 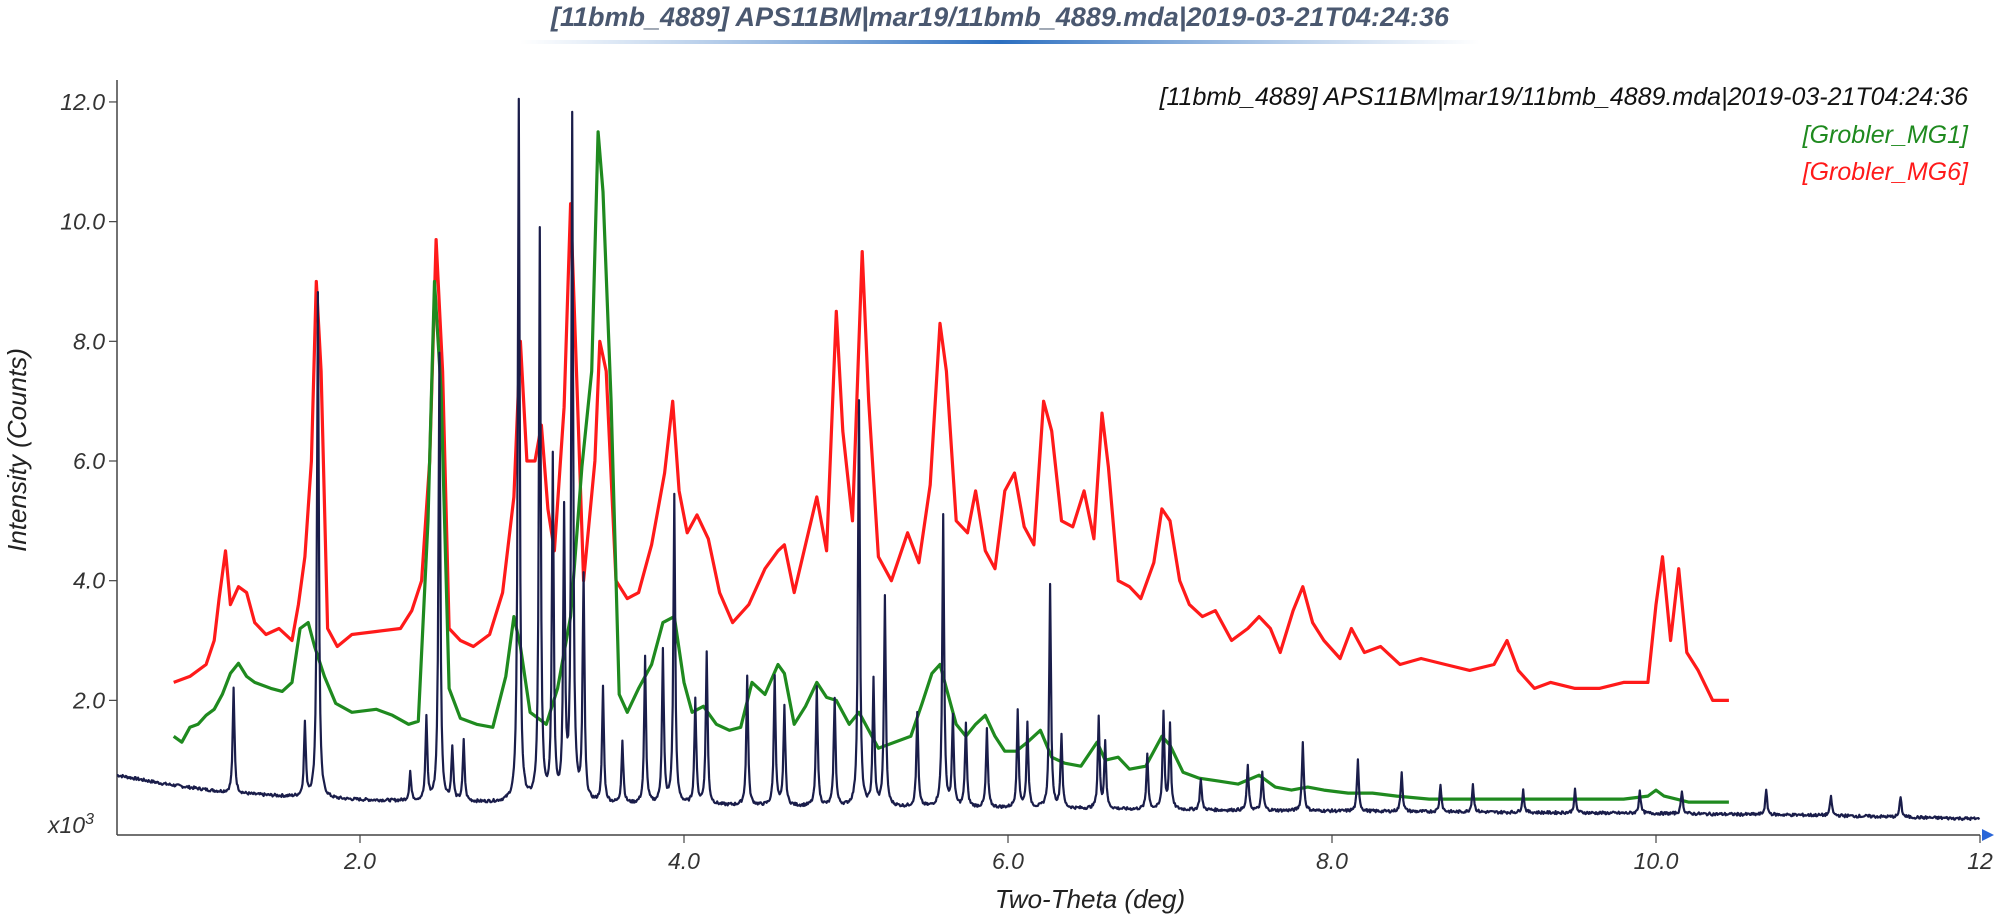 What do you see at coordinates (1008, 861) in the screenshot?
I see `x-tick-label: 6.0` at bounding box center [1008, 861].